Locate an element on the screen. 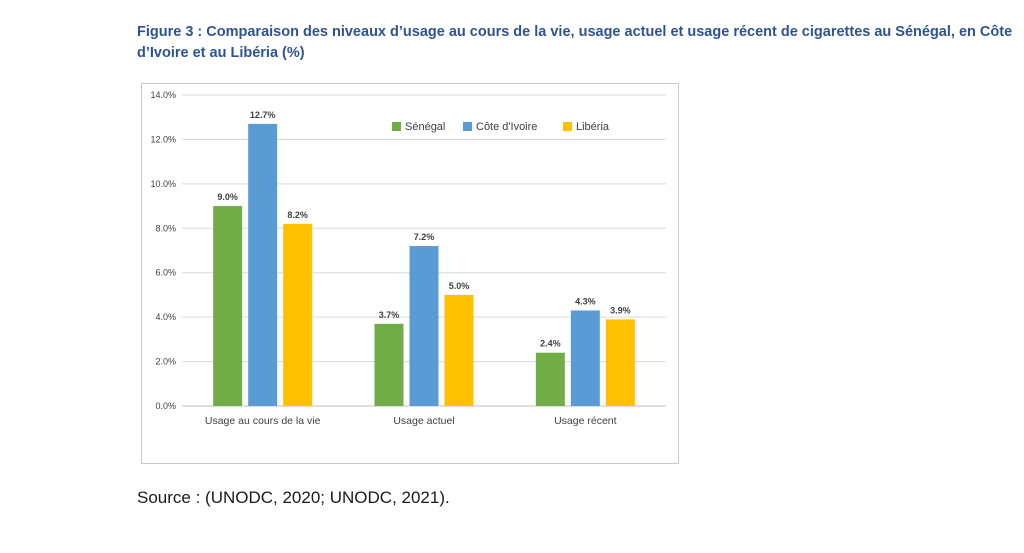 This screenshot has height=553, width=1024. y-tick-label: 0.0% is located at coordinates (165, 406).